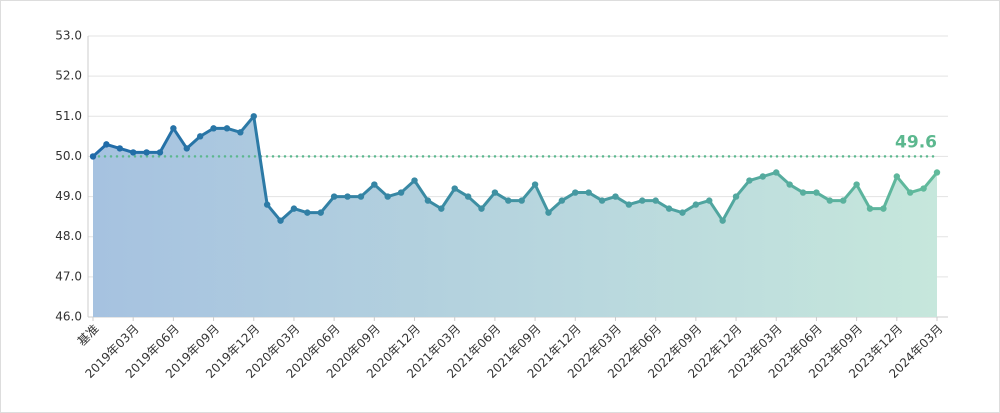  What do you see at coordinates (68, 36) in the screenshot?
I see `y-tick-label: 53.0` at bounding box center [68, 36].